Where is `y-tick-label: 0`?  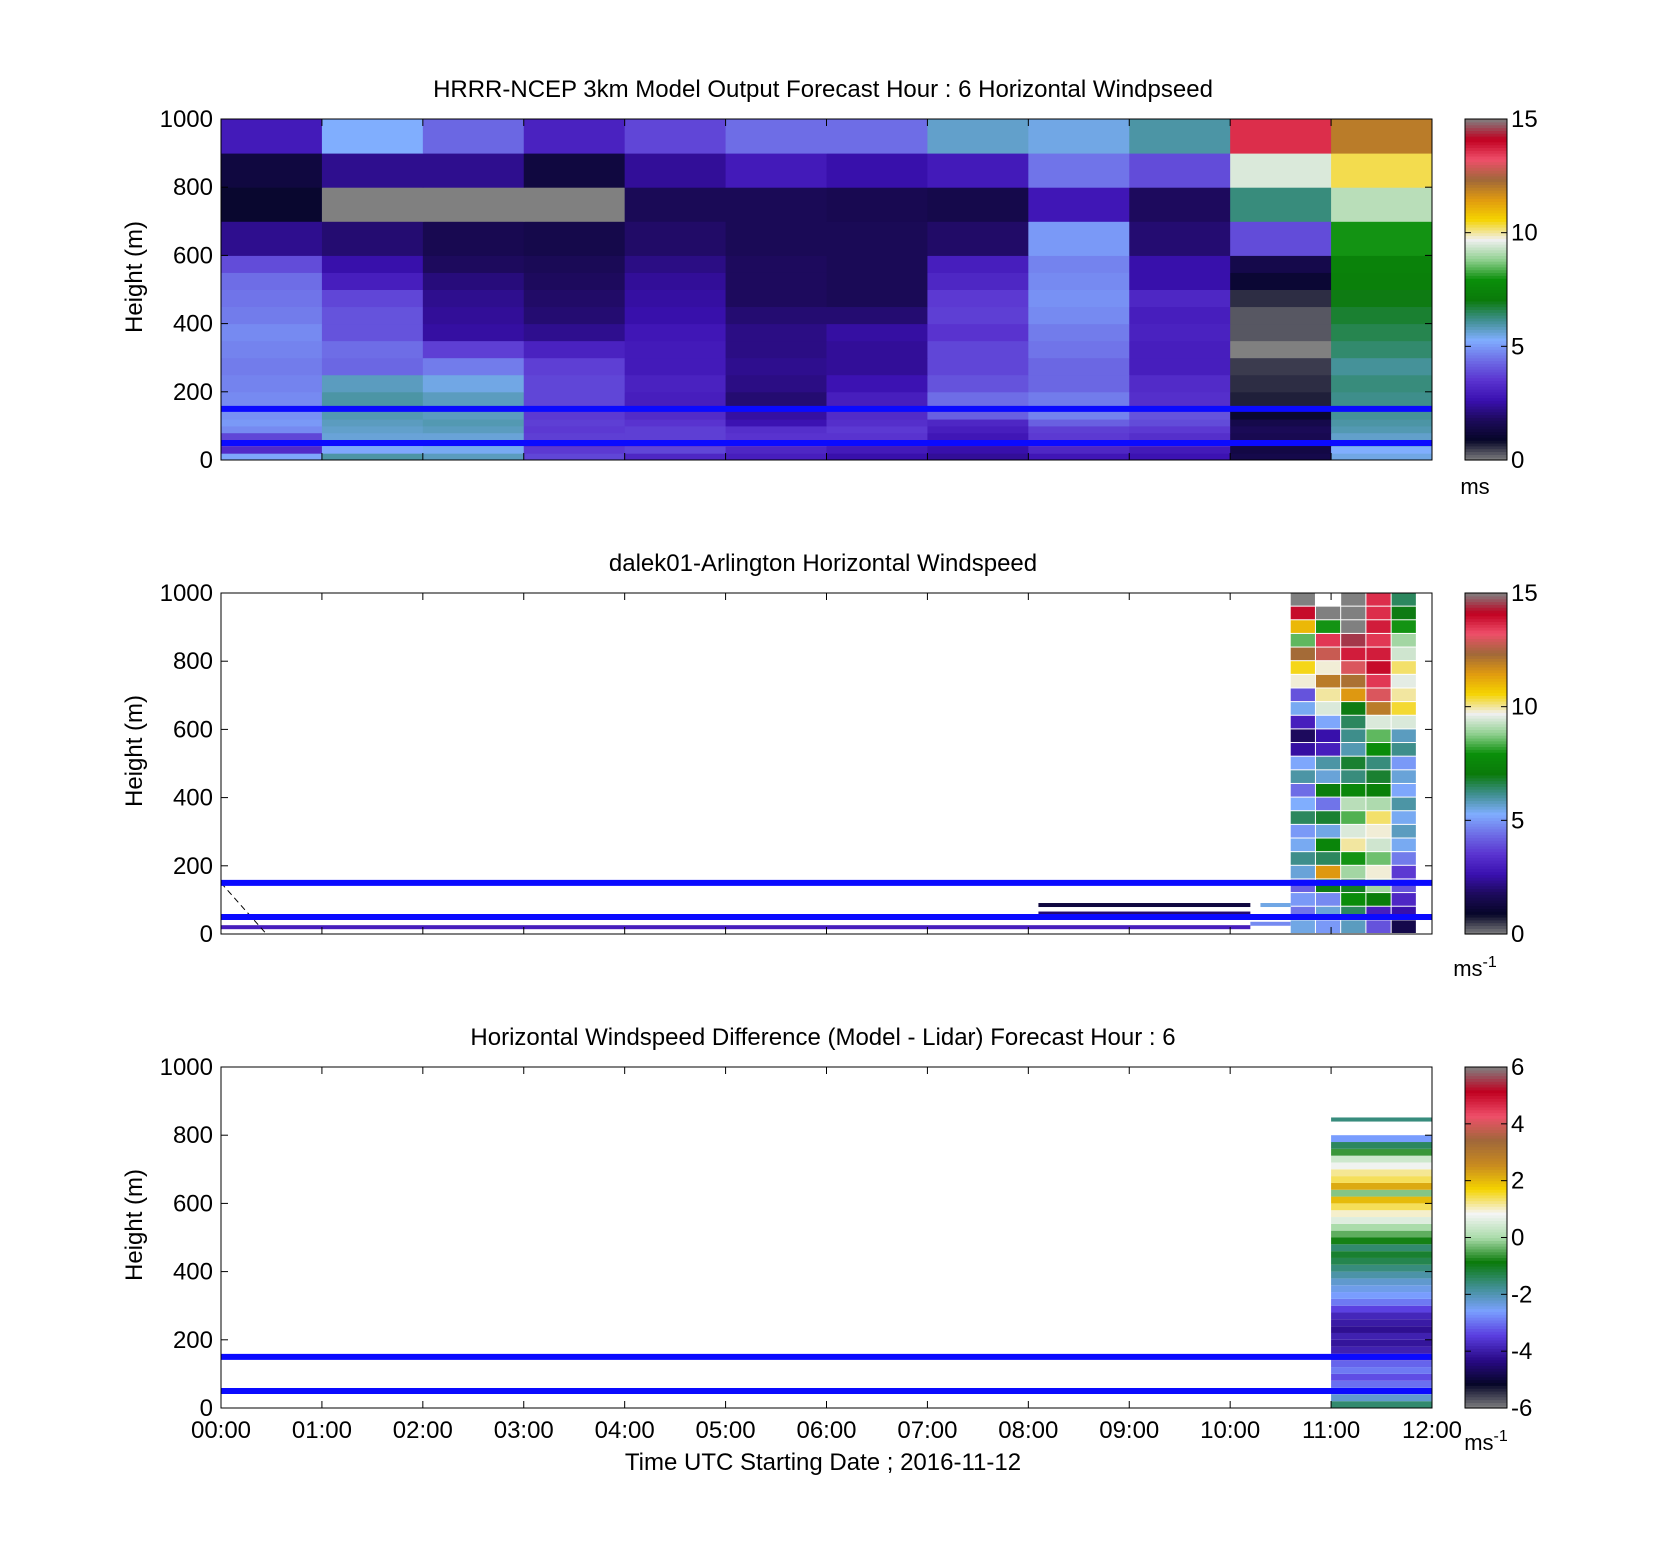 y-tick-label: 0 is located at coordinates (206, 1408).